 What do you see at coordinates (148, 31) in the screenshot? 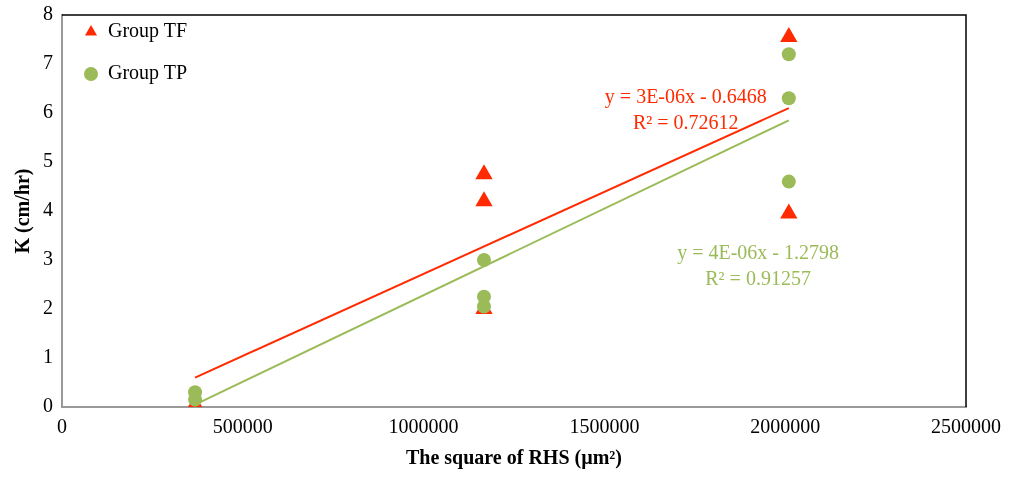
I see `legend-label: Group TF` at bounding box center [148, 31].